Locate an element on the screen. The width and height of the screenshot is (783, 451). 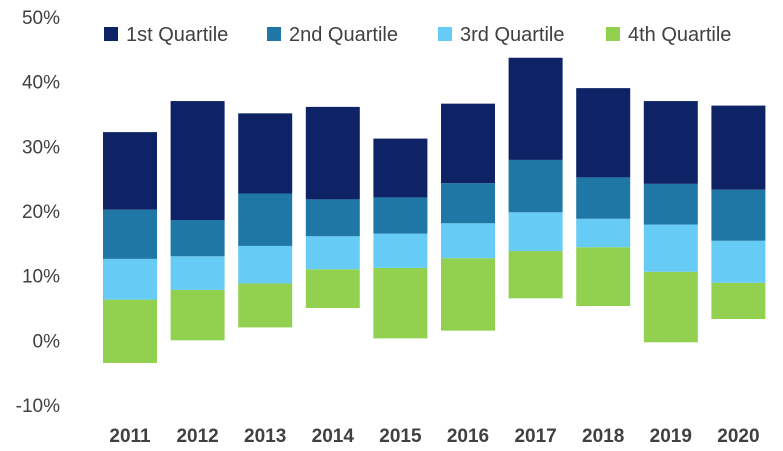
y-tick-label: 20% is located at coordinates (41, 212).